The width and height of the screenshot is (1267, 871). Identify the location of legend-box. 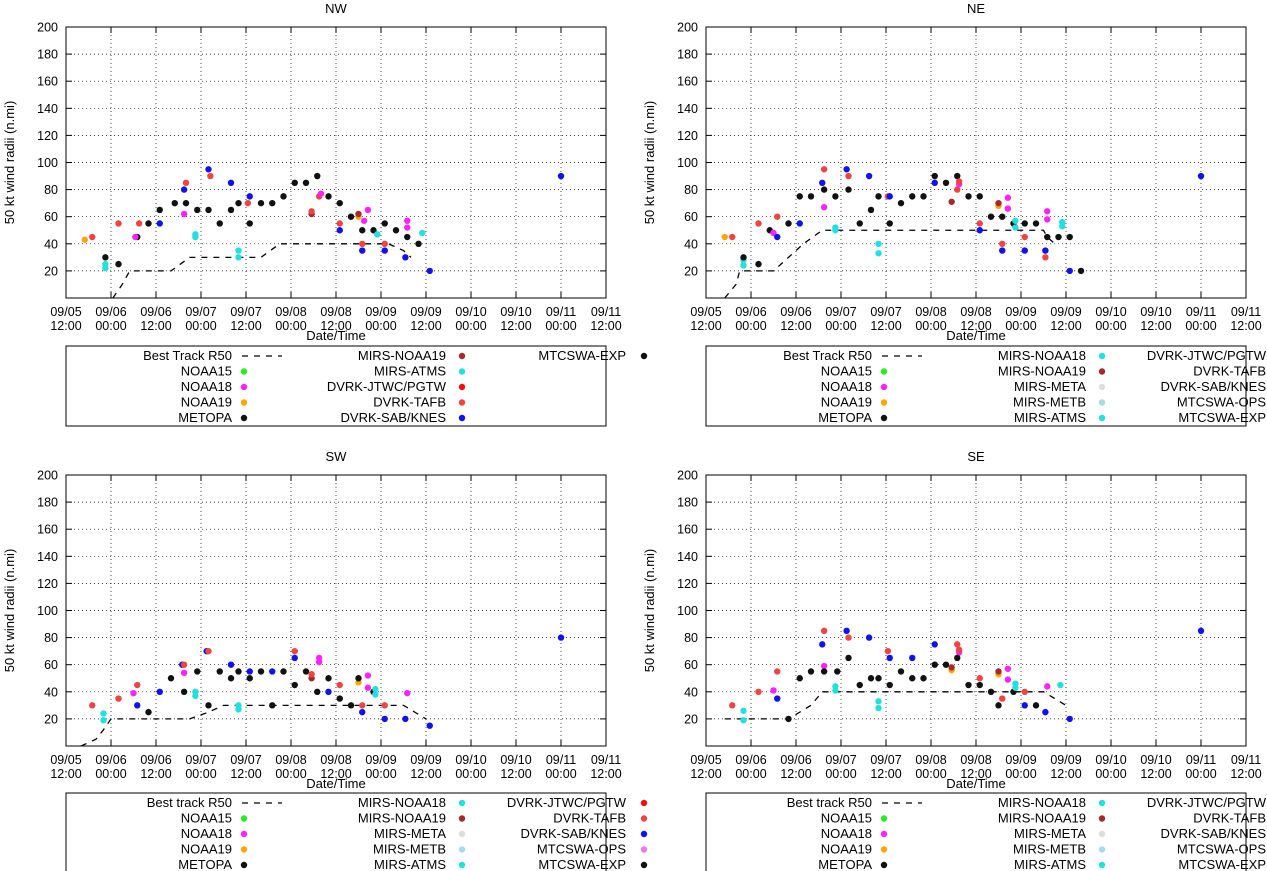
(336, 831).